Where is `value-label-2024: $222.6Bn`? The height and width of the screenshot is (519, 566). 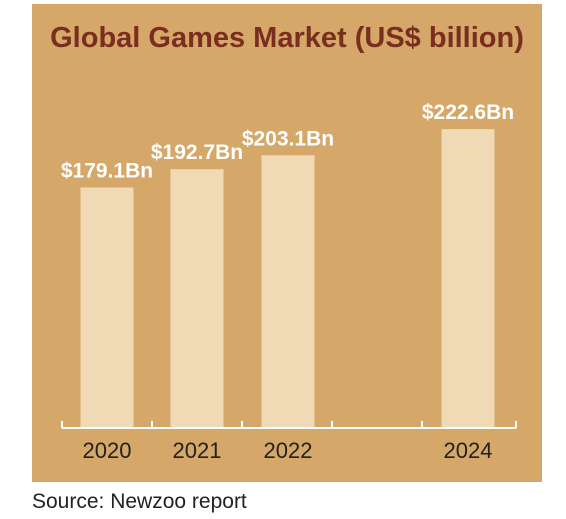 value-label-2024: $222.6Bn is located at coordinates (468, 112).